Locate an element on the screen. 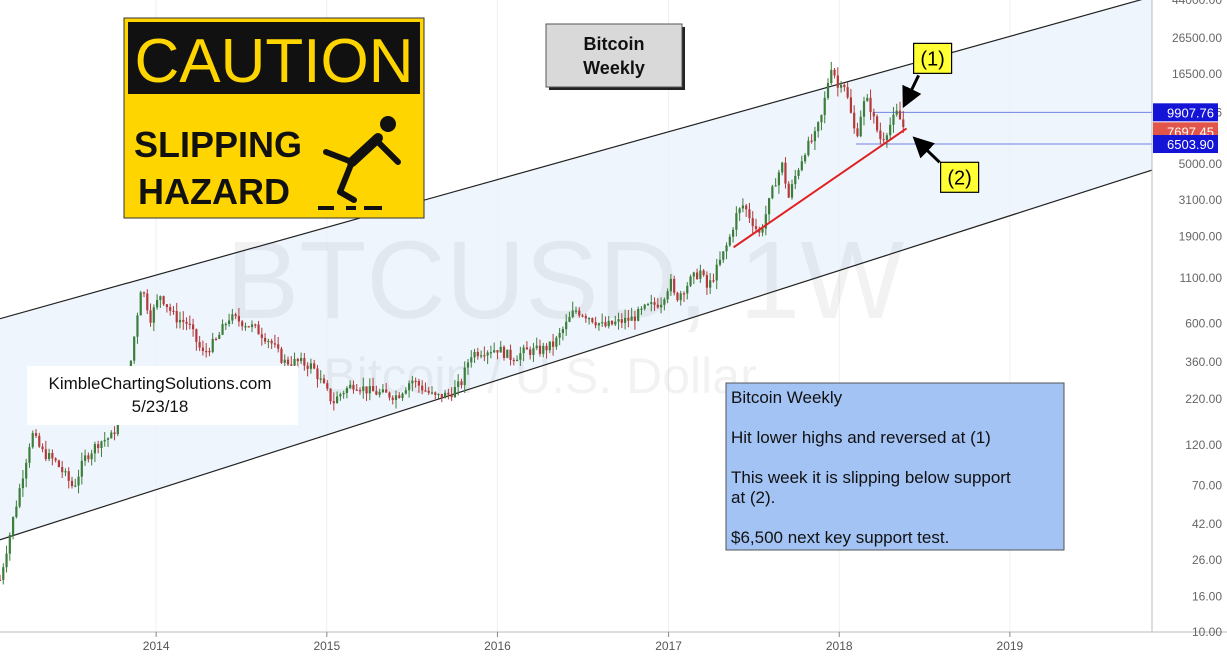 This screenshot has height=662, width=1227. price-tick-label: 42.00 is located at coordinates (1207, 524).